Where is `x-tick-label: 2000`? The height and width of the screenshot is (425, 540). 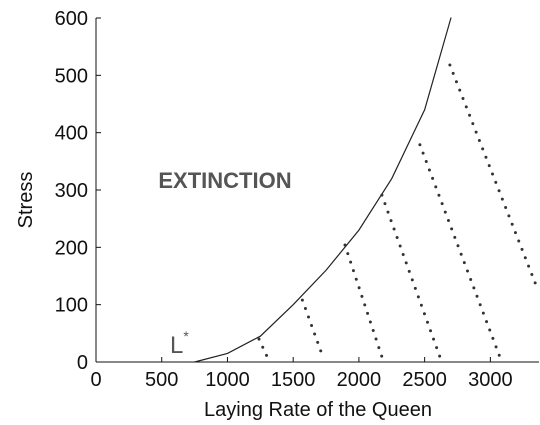 x-tick-label: 2000 is located at coordinates (359, 380).